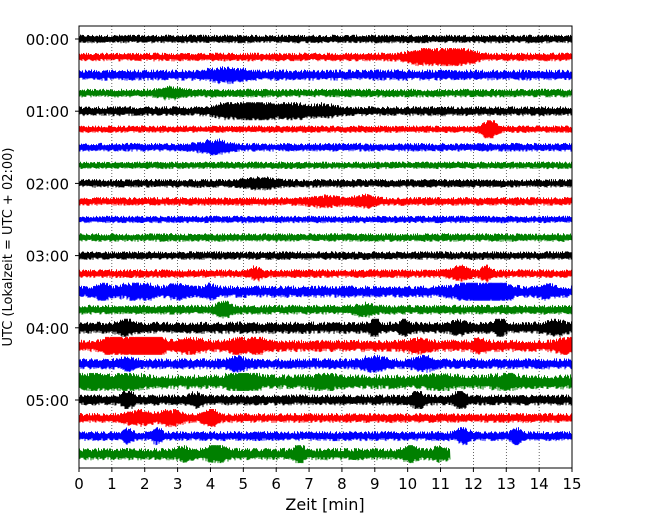 This screenshot has width=650, height=520. I want to click on y-axis-label: UTC (Lokalzeit = UTC + 02:00), so click(8, 247).